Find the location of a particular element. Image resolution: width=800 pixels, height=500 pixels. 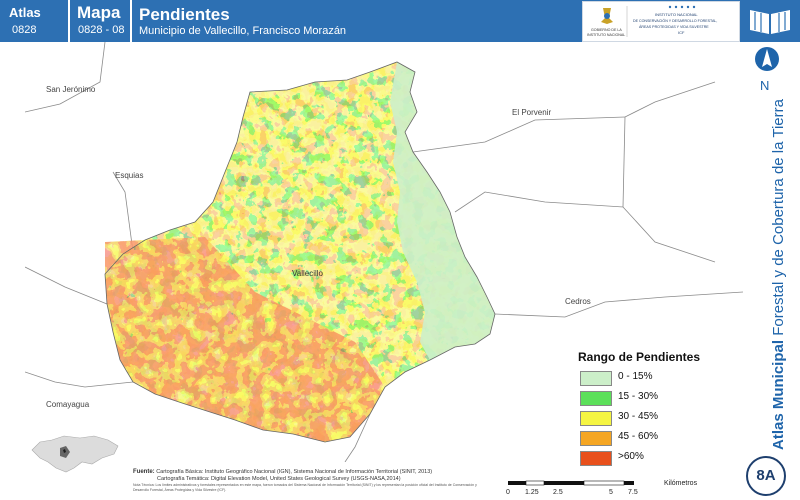

legend-title: Rango de Pendientes is located at coordinates (639, 357).